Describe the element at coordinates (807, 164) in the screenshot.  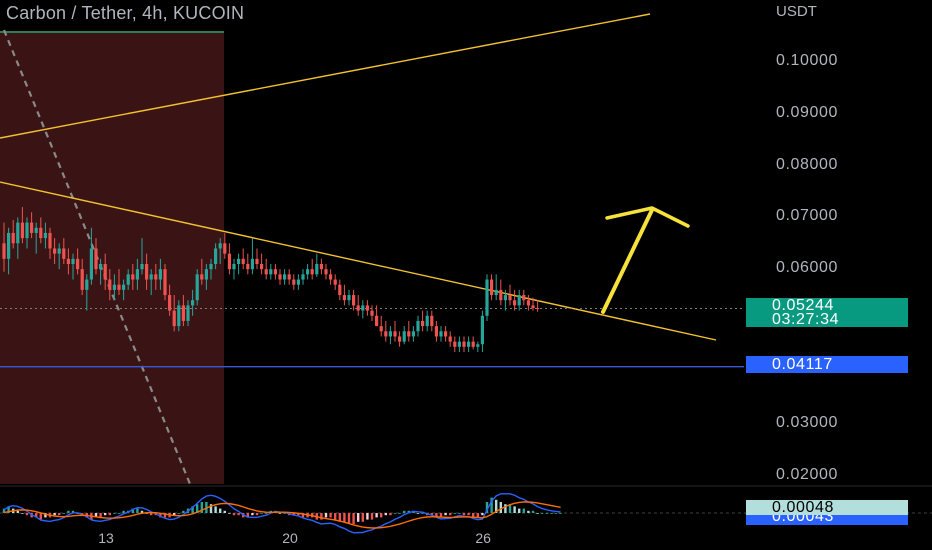
I see `y-tick-label: 0.08000` at that location.